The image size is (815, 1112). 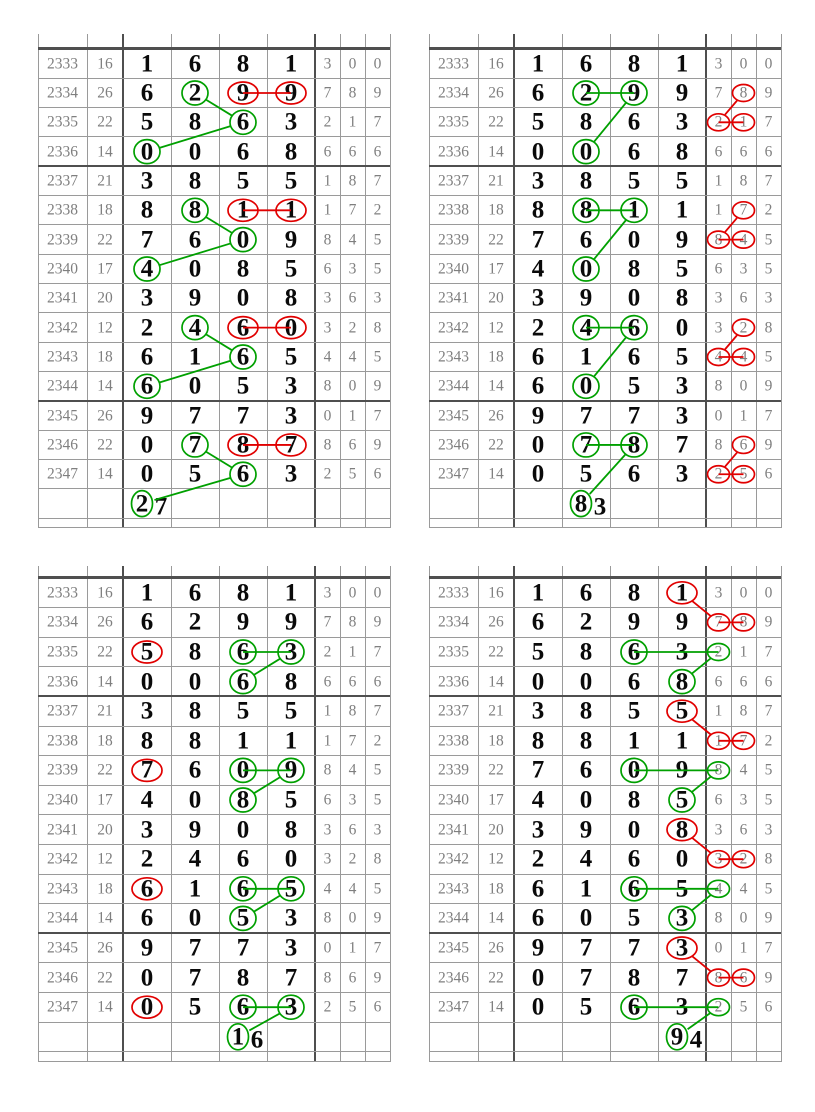 What do you see at coordinates (105, 239) in the screenshot?
I see `sum-cell: 22` at bounding box center [105, 239].